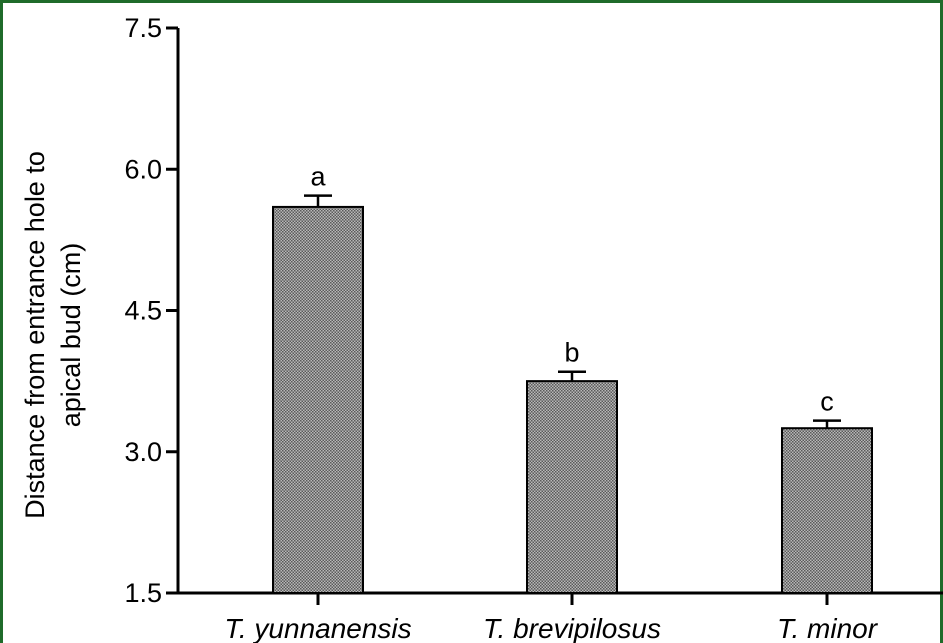 Image resolution: width=943 pixels, height=643 pixels. I want to click on significance-label: a, so click(318, 177).